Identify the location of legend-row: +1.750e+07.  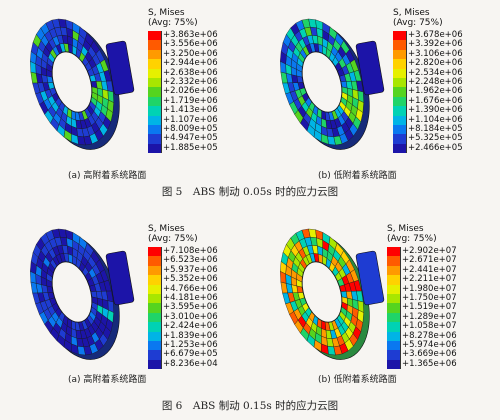
(422, 298).